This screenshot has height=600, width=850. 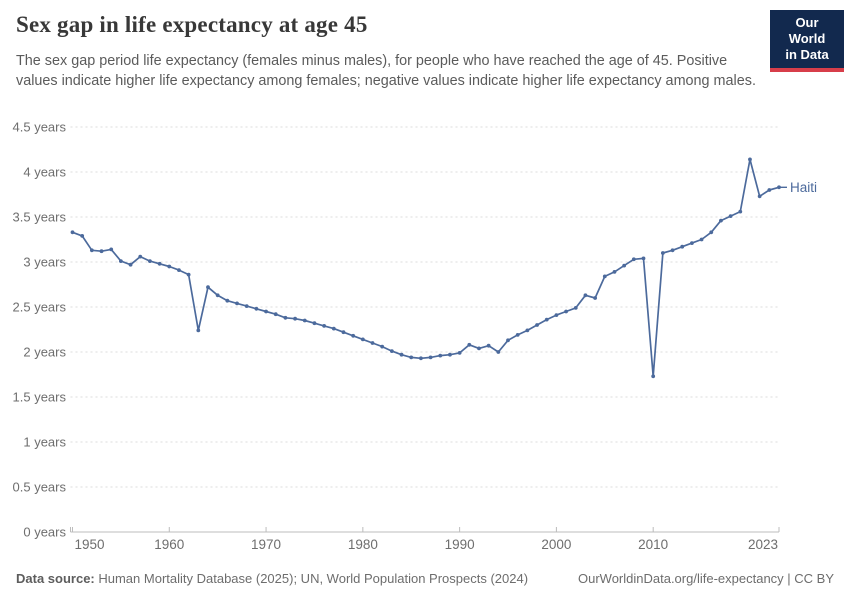 What do you see at coordinates (556, 544) in the screenshot?
I see `x-axis-tick-label: 2000` at bounding box center [556, 544].